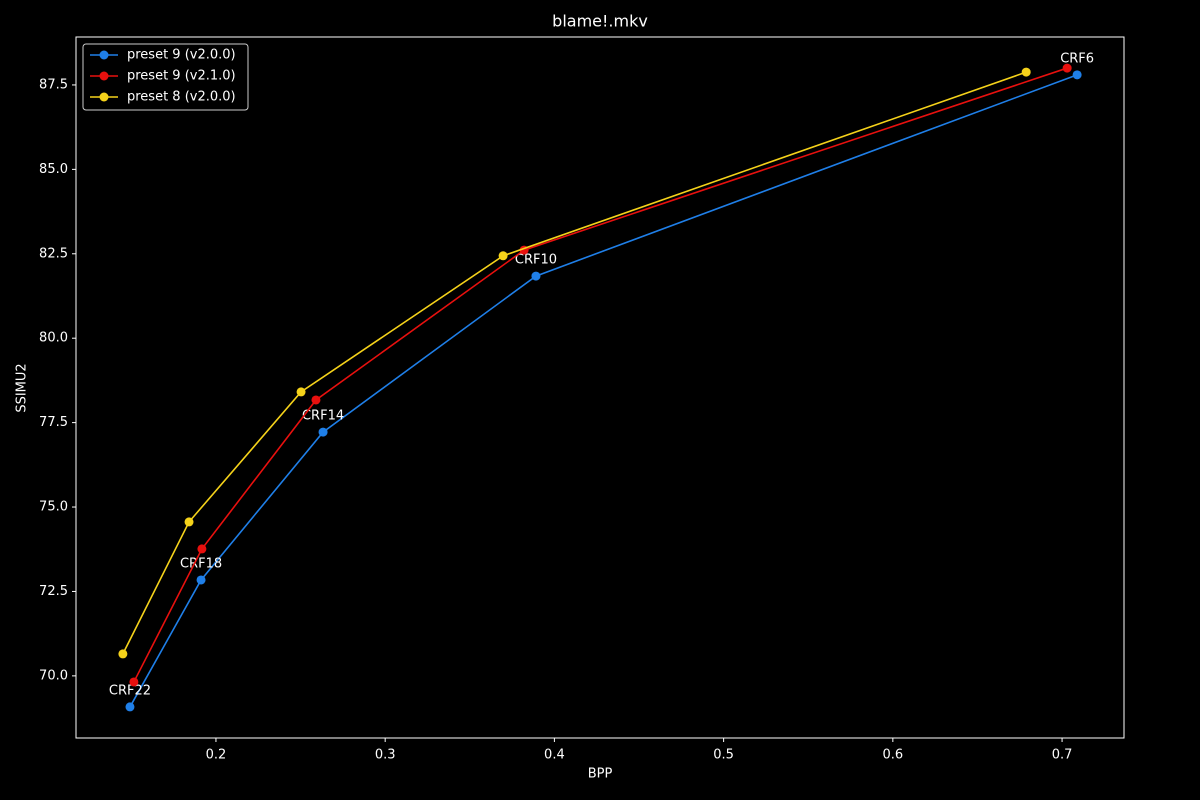  I want to click on x-tick-label: 0.5, so click(723, 755).